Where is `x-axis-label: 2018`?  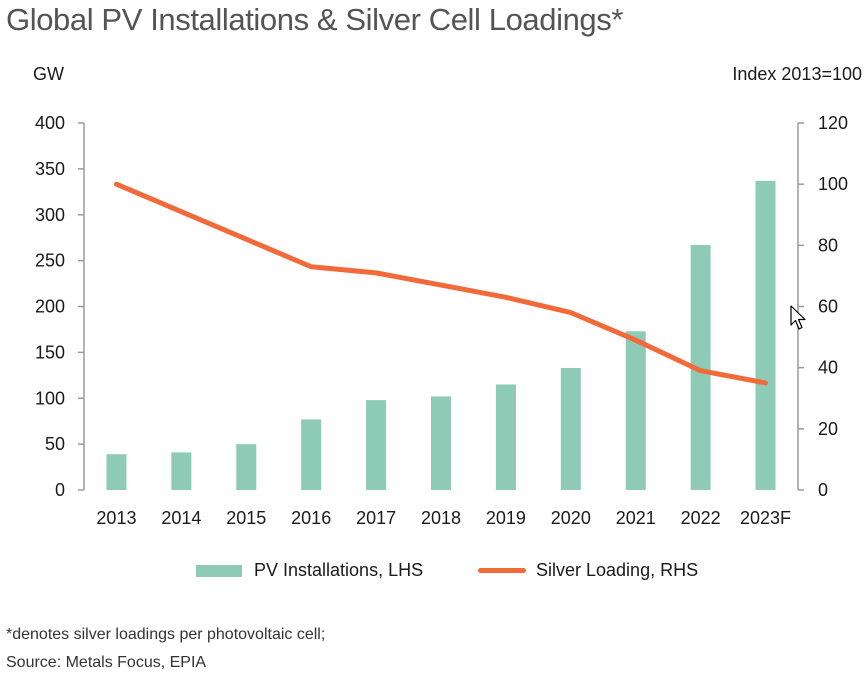 x-axis-label: 2018 is located at coordinates (441, 518).